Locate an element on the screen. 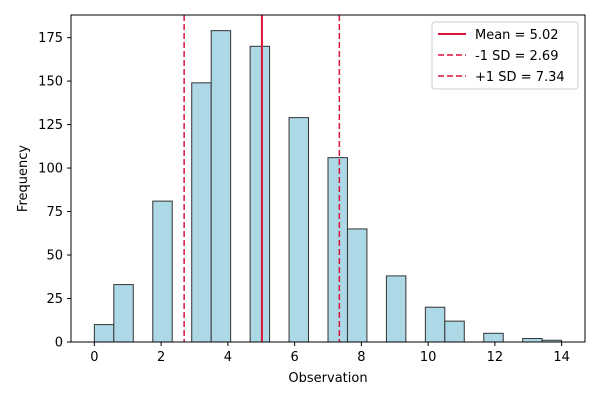  x-tick-label: 8 is located at coordinates (361, 357).